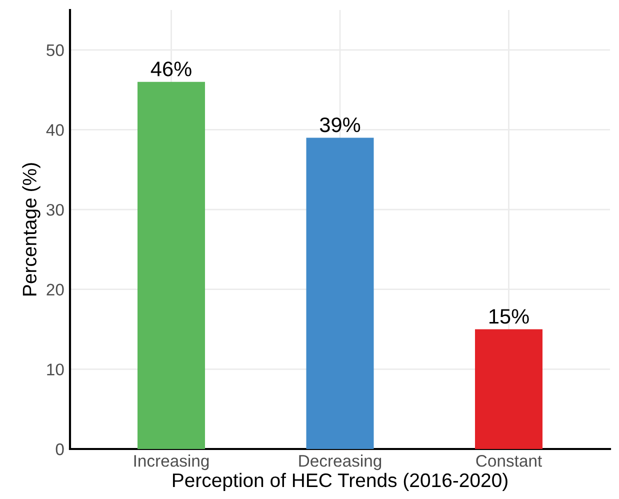 Image resolution: width=619 pixels, height=499 pixels. Describe the element at coordinates (55, 130) in the screenshot. I see `y-tick-label: 40` at that location.